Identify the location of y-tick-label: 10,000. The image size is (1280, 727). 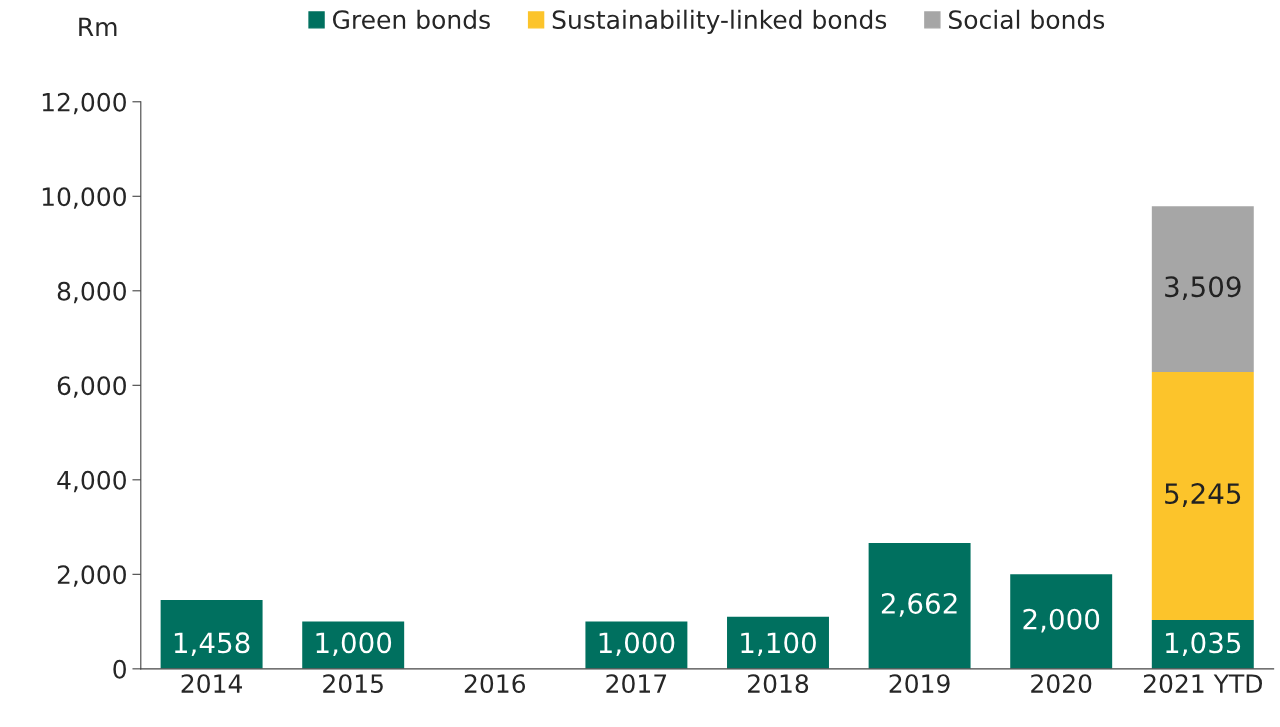
(84, 198).